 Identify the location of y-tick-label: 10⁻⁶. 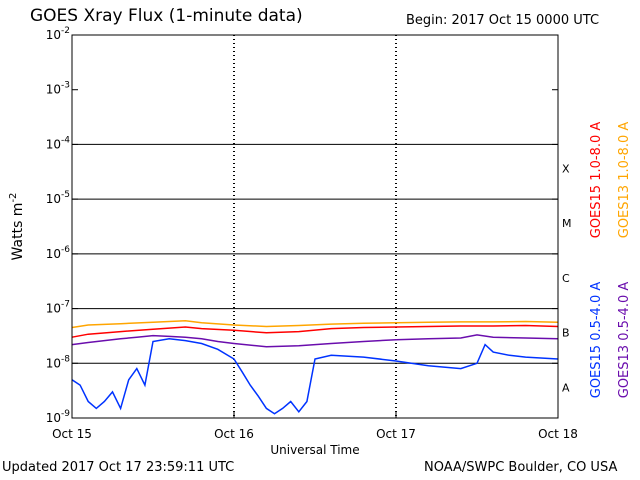
(58, 253).